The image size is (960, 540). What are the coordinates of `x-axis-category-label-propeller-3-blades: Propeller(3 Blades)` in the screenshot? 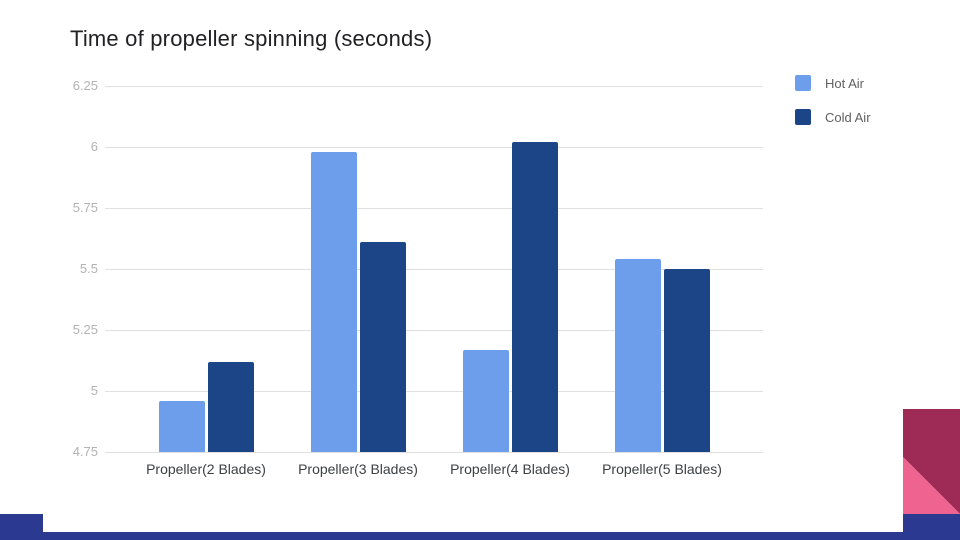 It's located at (358, 469).